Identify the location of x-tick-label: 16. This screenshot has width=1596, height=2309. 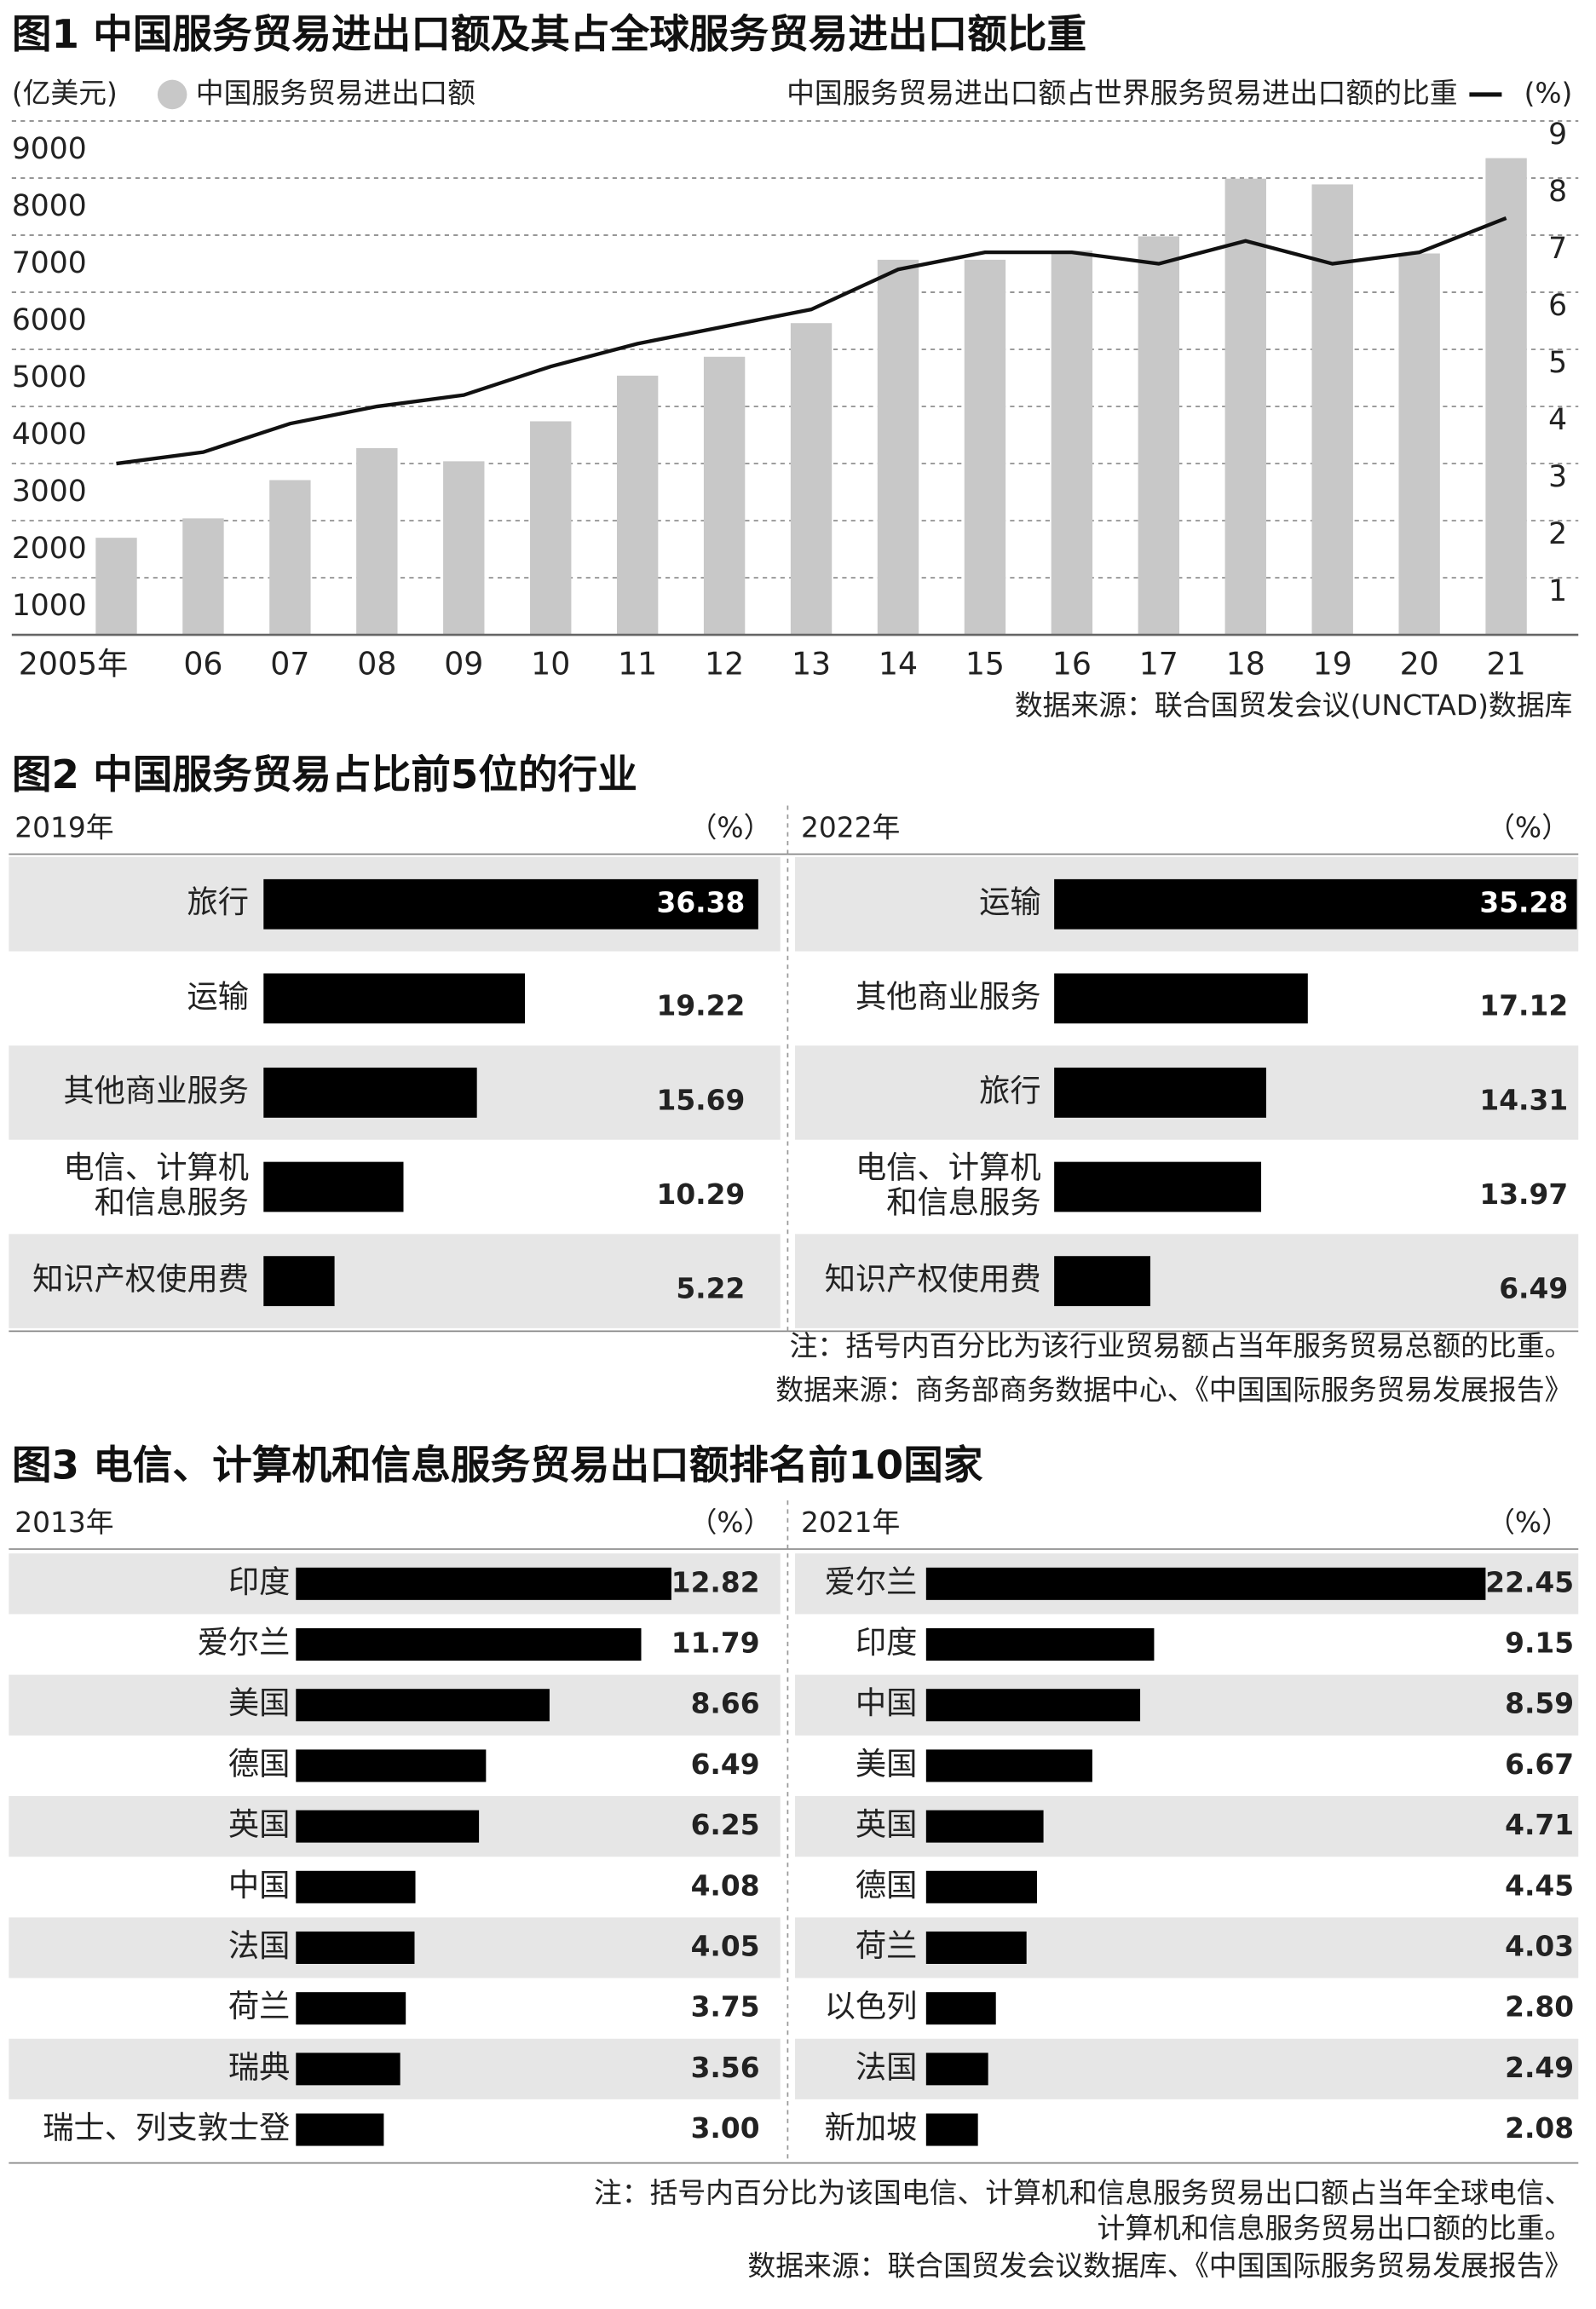
(1072, 663).